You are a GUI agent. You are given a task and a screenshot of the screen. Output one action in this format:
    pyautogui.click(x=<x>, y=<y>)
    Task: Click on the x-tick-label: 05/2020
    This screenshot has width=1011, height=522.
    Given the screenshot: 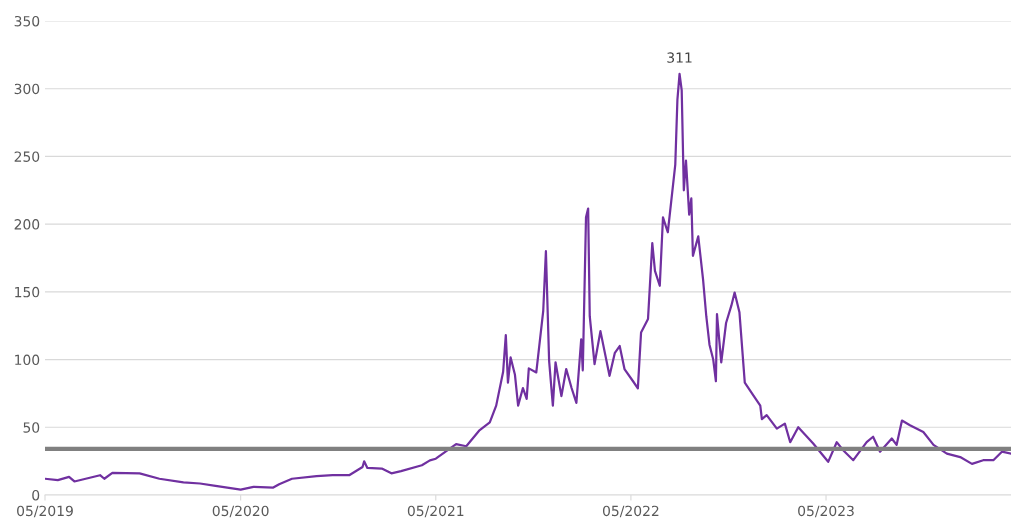 What is the action you would take?
    pyautogui.click(x=240, y=511)
    